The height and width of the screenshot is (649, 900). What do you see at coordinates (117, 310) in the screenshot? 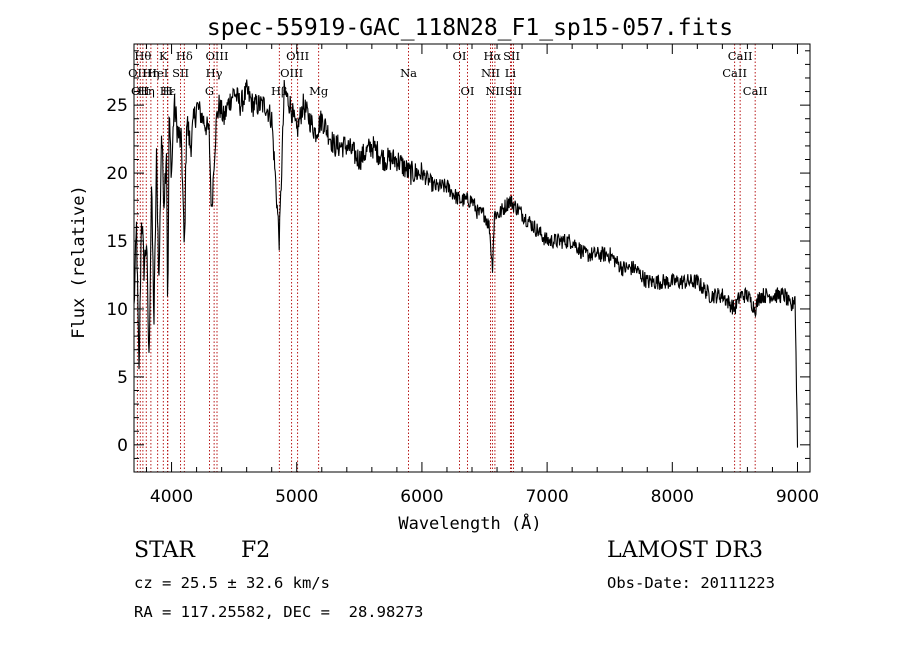
I see `y-tick-label: 10` at bounding box center [117, 310].